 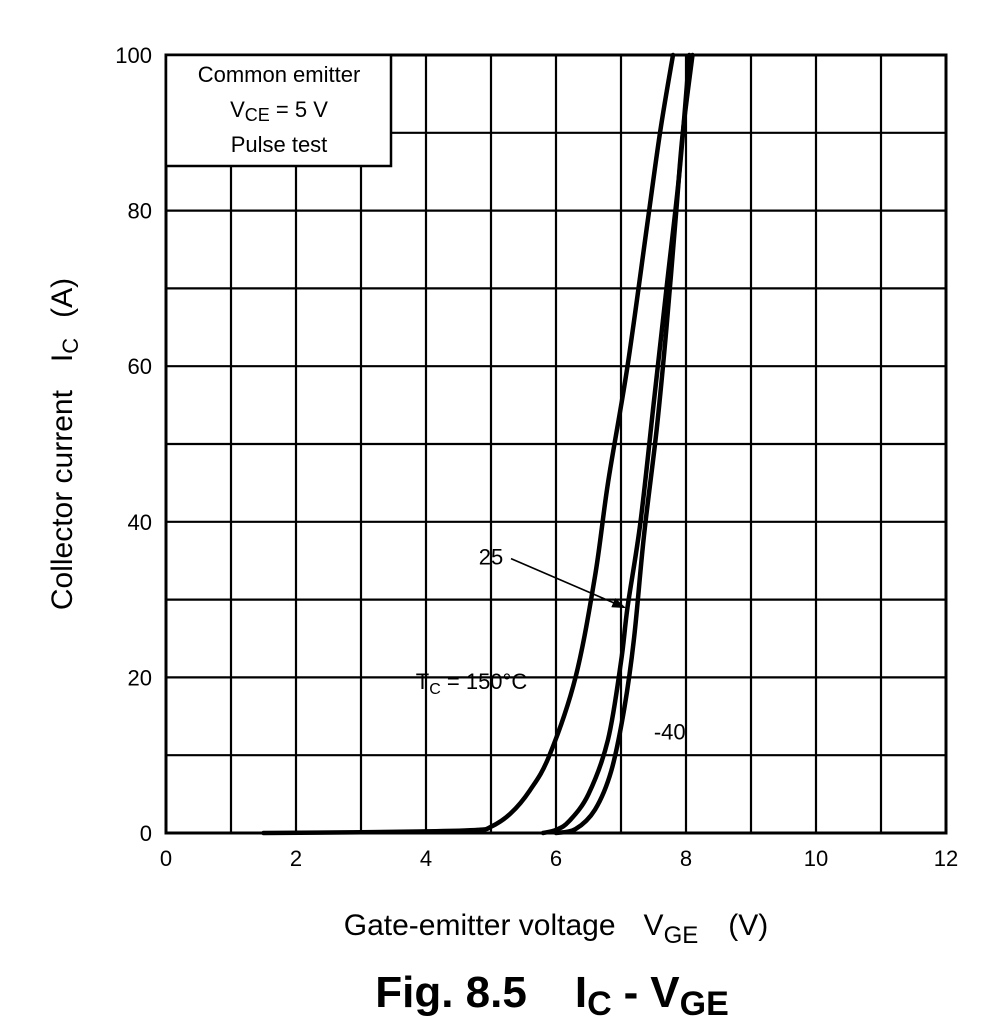 What do you see at coordinates (140, 211) in the screenshot?
I see `y-tick-label: 80` at bounding box center [140, 211].